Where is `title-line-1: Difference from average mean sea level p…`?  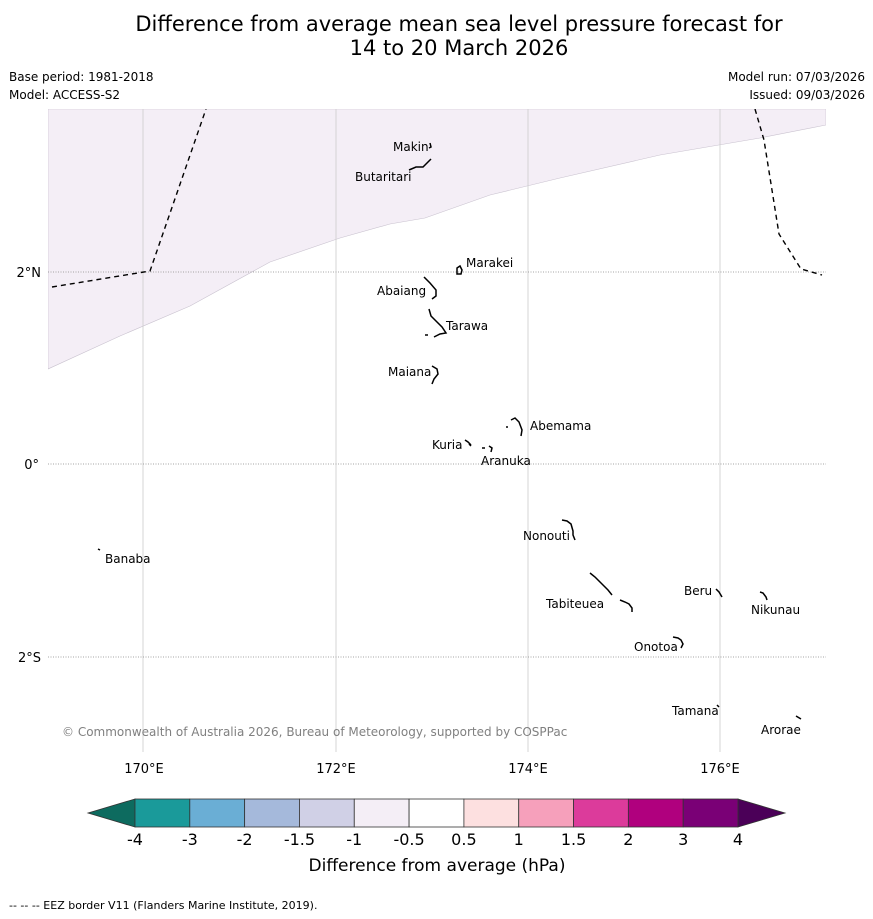 title-line-1: Difference from average mean sea level p… is located at coordinates (459, 24).